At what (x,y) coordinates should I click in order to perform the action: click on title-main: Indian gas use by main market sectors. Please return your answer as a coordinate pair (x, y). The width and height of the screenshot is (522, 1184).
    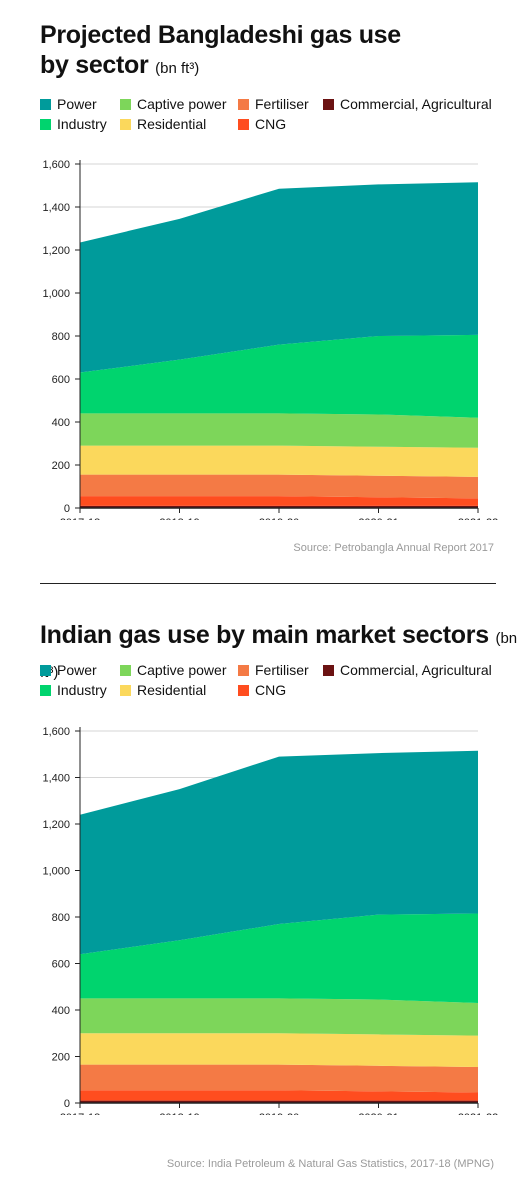
    Looking at the image, I should click on (264, 635).